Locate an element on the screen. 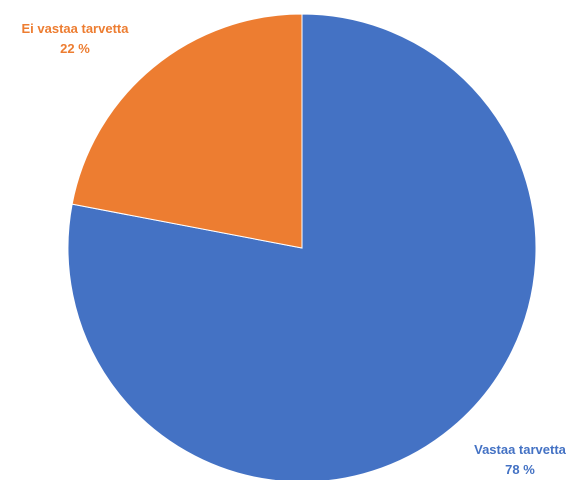 This screenshot has width=578, height=480. slice-label-ei-vastaa-tarvetta: Ei vastaa tarvetta is located at coordinates (76, 28).